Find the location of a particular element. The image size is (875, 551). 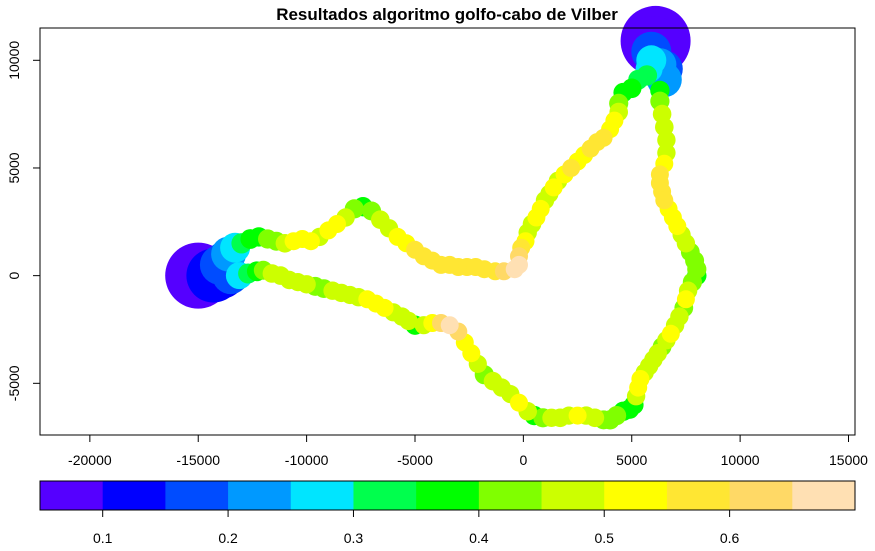

colorbar-frame is located at coordinates (447, 495).